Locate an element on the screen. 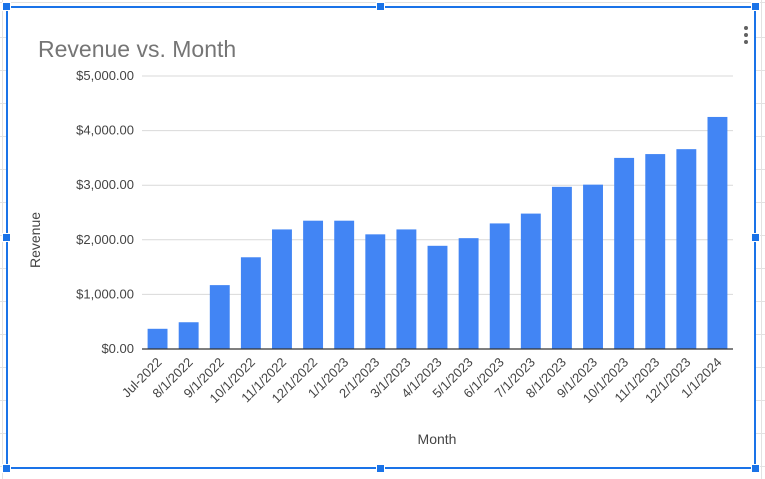  y-tick-label: $4,000.00 is located at coordinates (105, 130).